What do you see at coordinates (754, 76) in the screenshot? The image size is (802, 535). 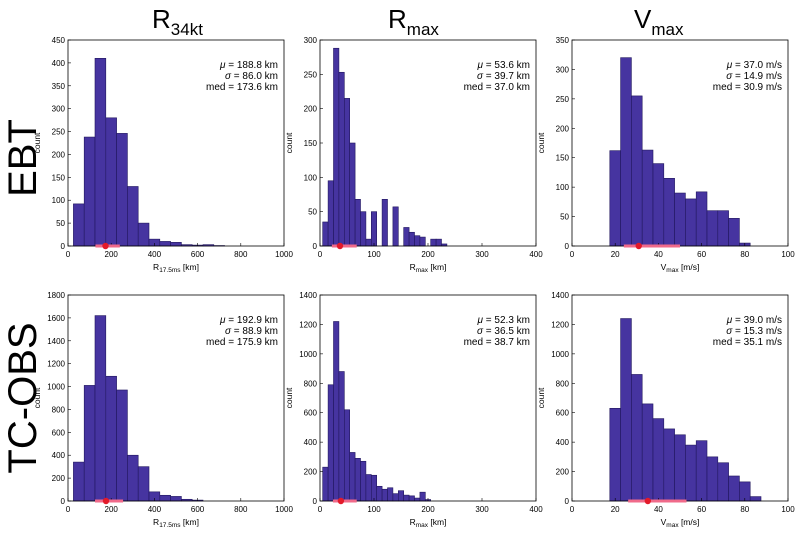 I see `stat-sigma: σ = 14.9 m/s` at bounding box center [754, 76].